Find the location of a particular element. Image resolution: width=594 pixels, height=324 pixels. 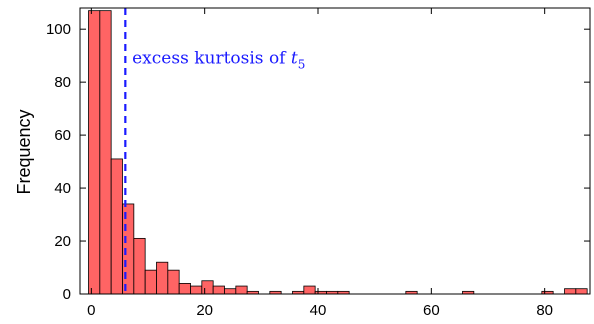

y-axis-label: Frequency is located at coordinates (24, 151).